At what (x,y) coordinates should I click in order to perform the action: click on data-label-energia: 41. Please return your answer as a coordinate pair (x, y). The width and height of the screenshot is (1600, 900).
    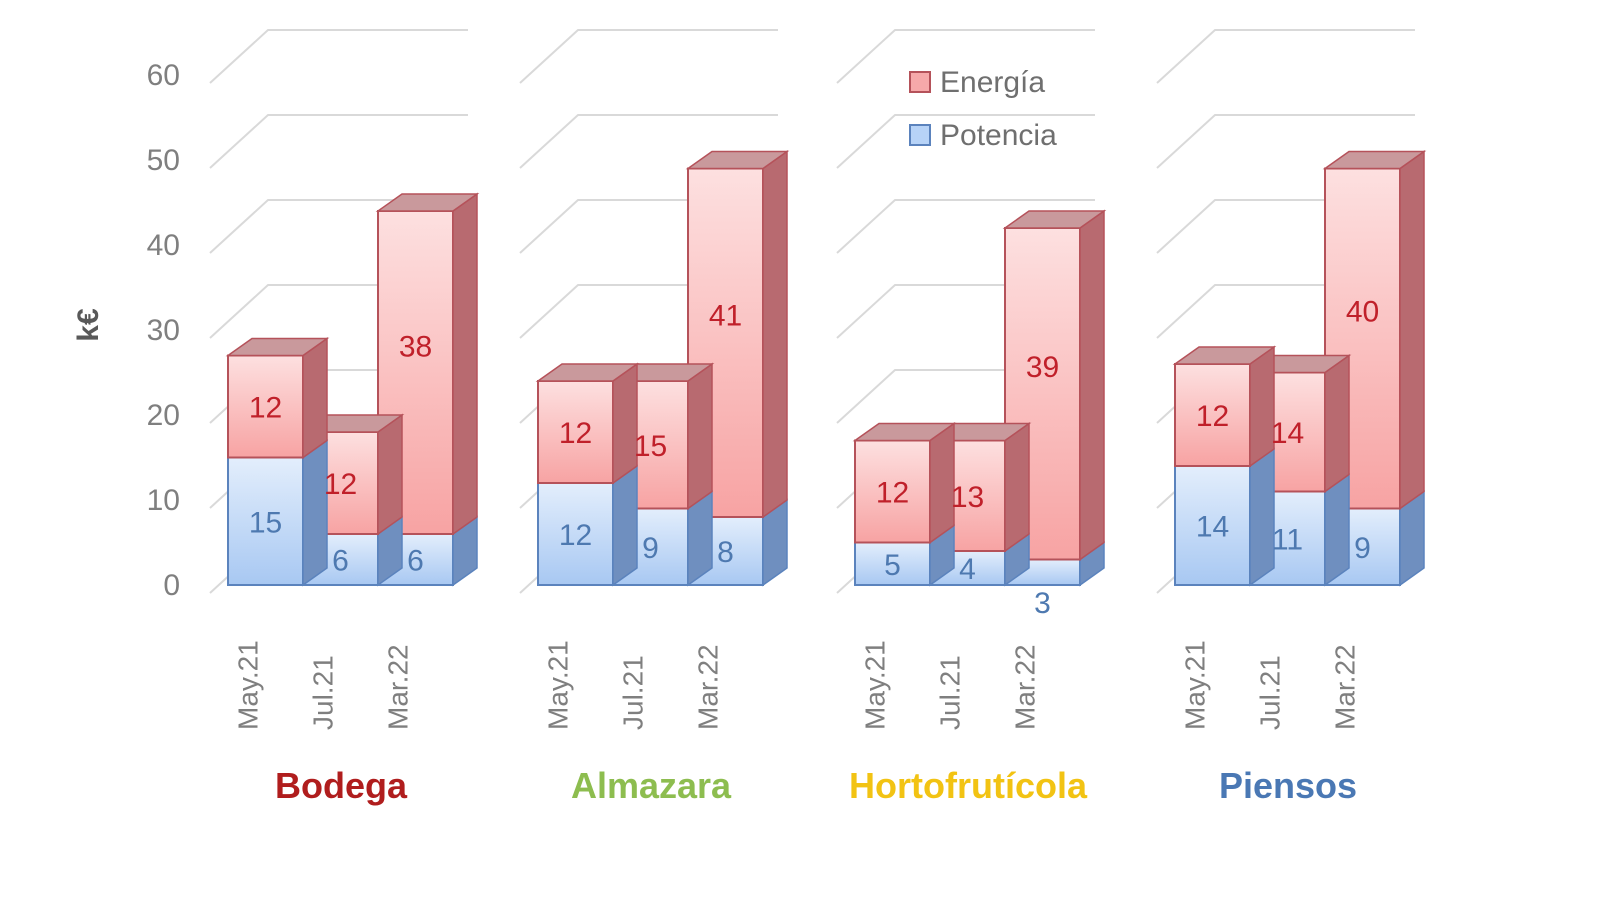
    Looking at the image, I should click on (725, 315).